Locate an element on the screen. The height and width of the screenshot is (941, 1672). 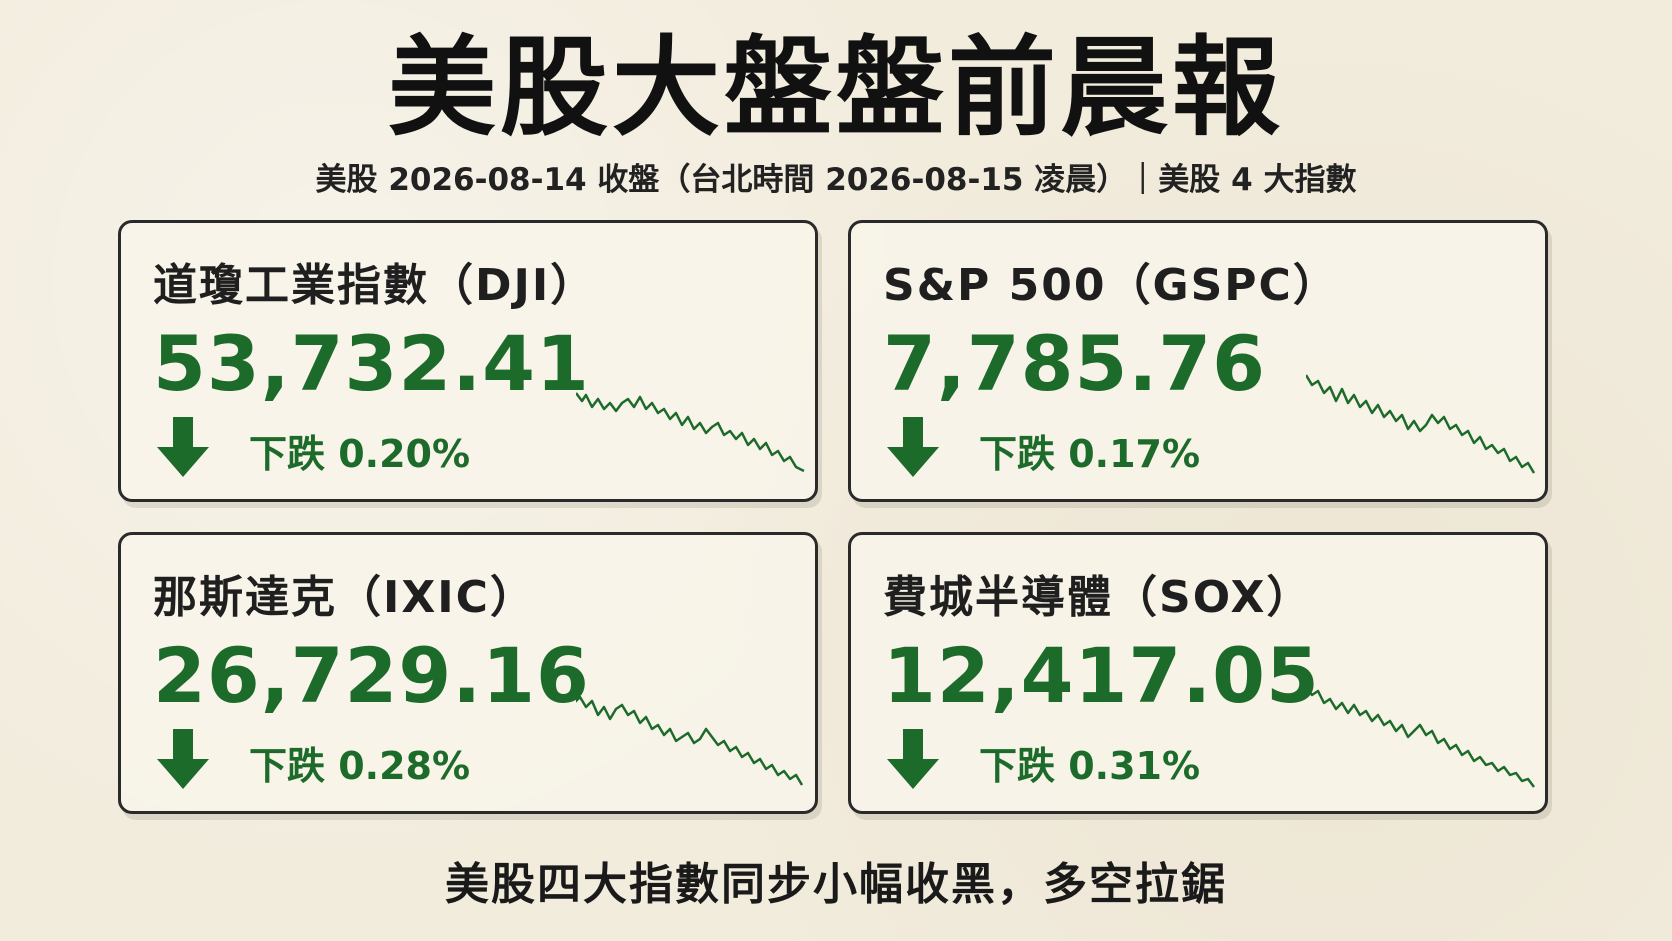
index-name: 道瓊工業指數（DJI） is located at coordinates (375, 285).